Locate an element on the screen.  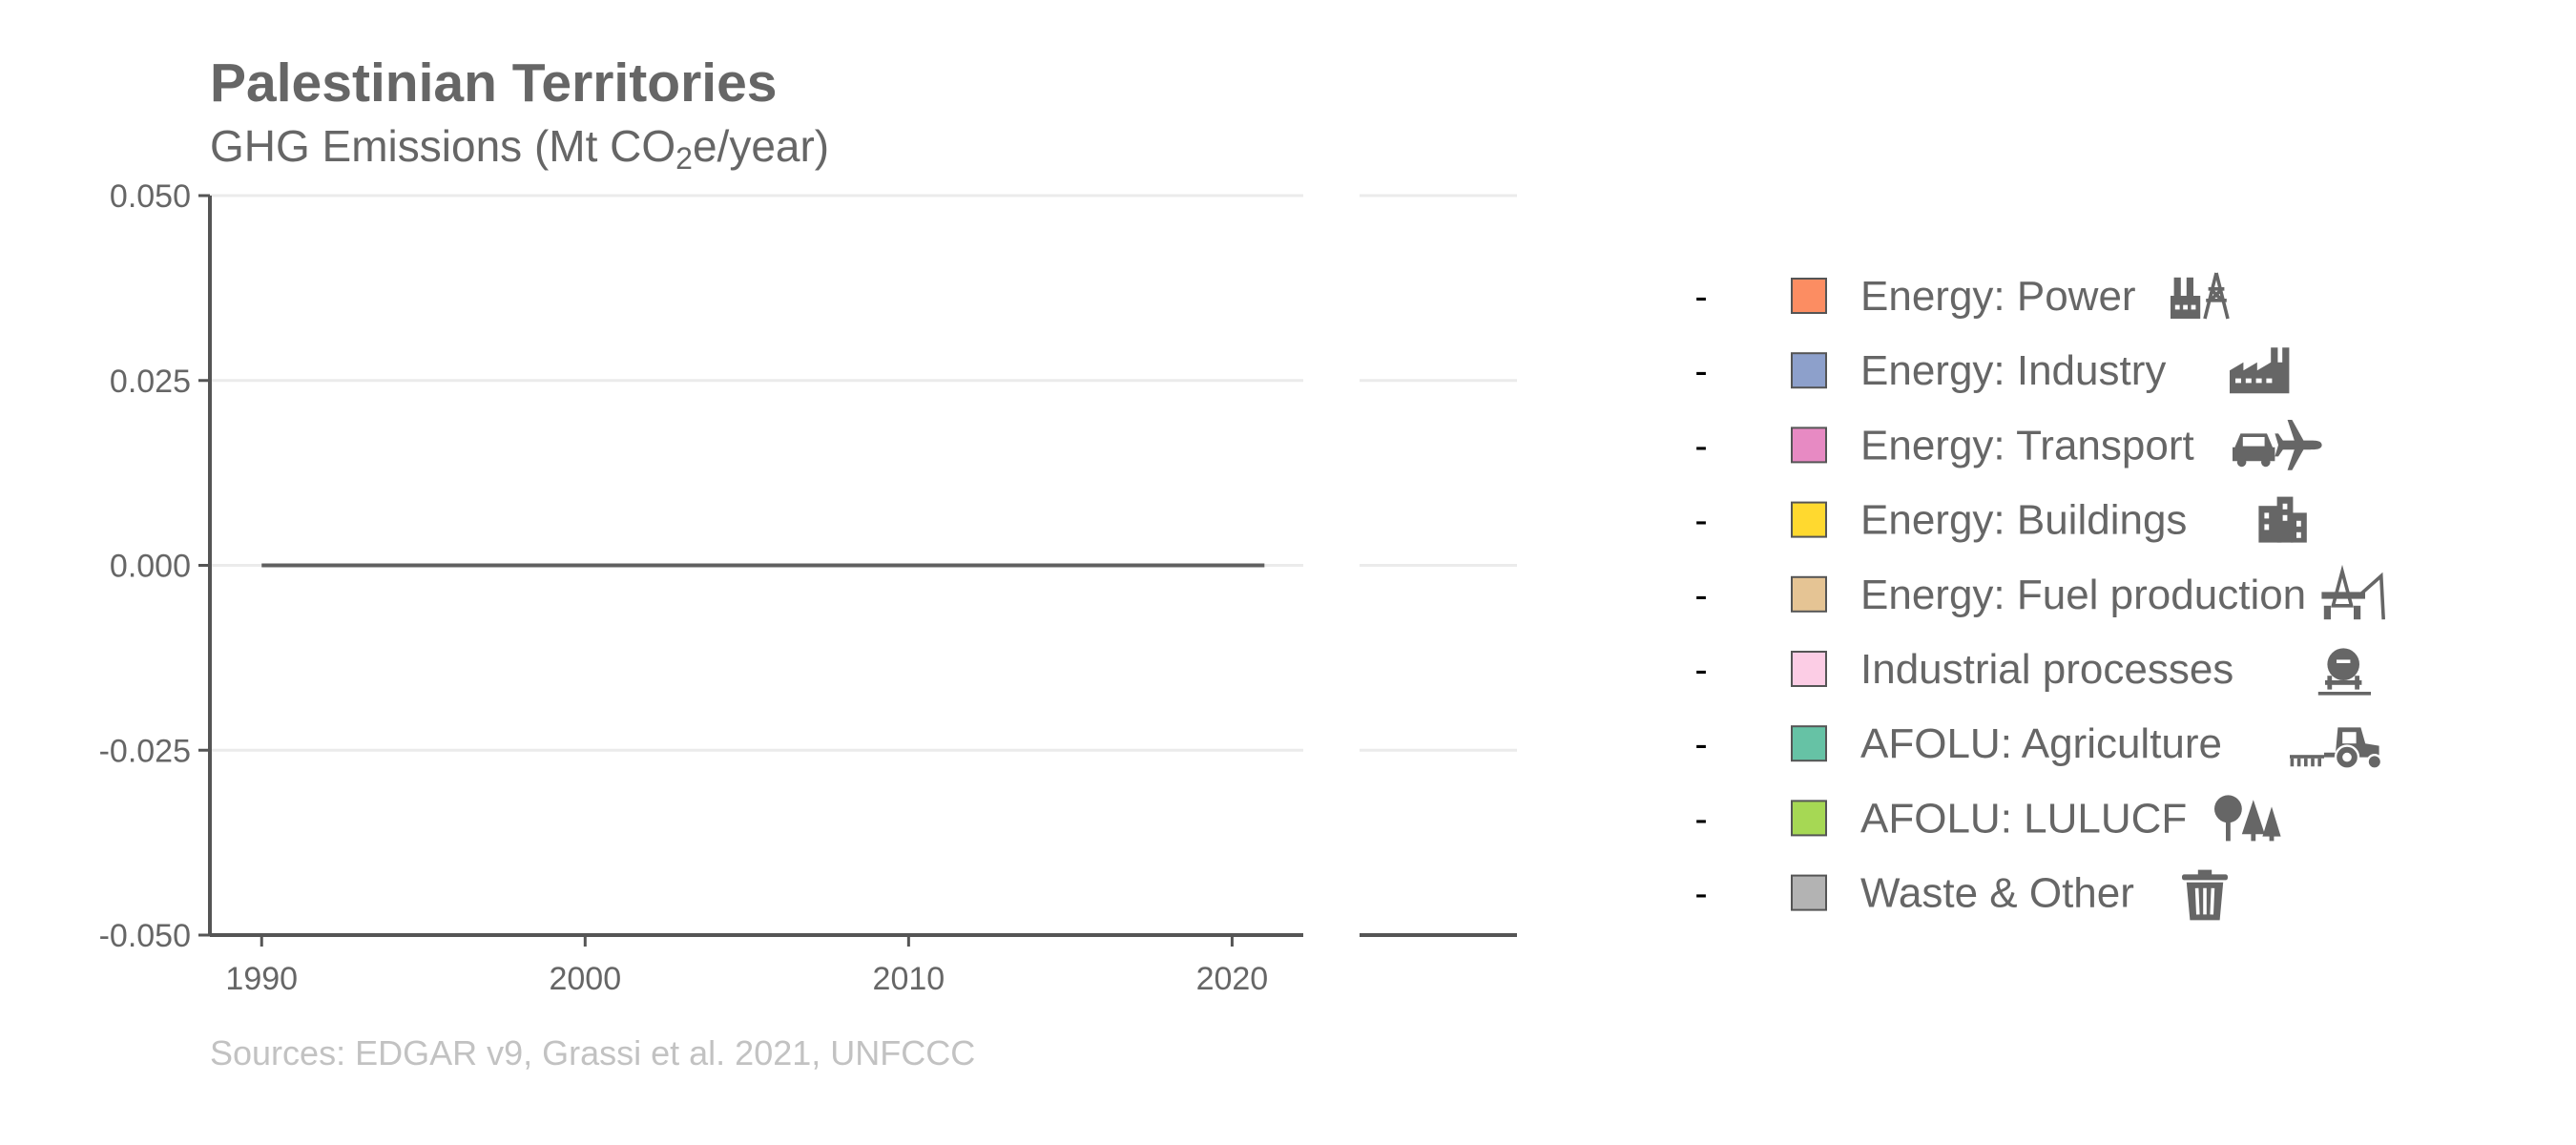
y-tick-label: 0.025 is located at coordinates (150, 382).